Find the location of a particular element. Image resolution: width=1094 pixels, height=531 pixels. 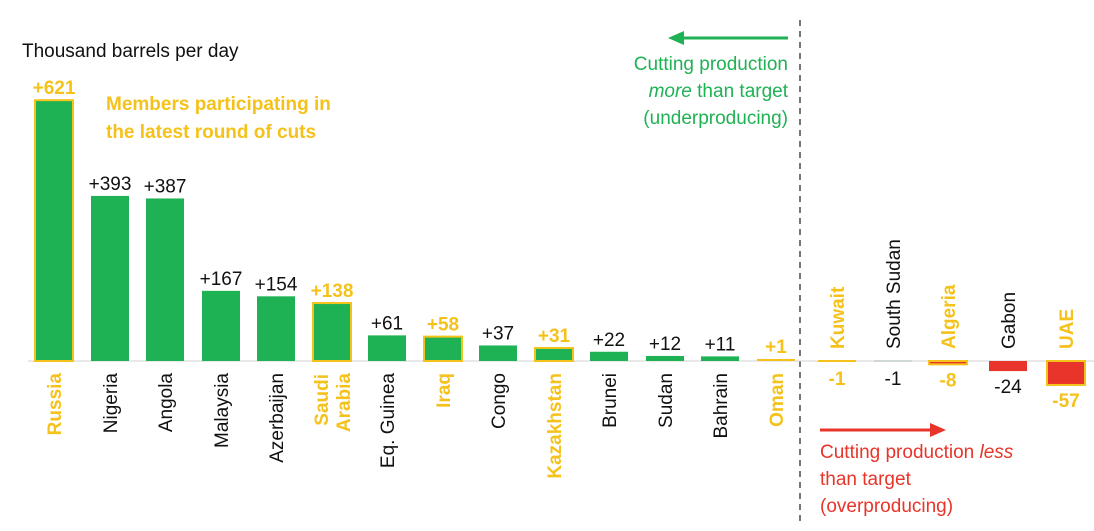

value-label-azerbaijan: +154 is located at coordinates (276, 284).